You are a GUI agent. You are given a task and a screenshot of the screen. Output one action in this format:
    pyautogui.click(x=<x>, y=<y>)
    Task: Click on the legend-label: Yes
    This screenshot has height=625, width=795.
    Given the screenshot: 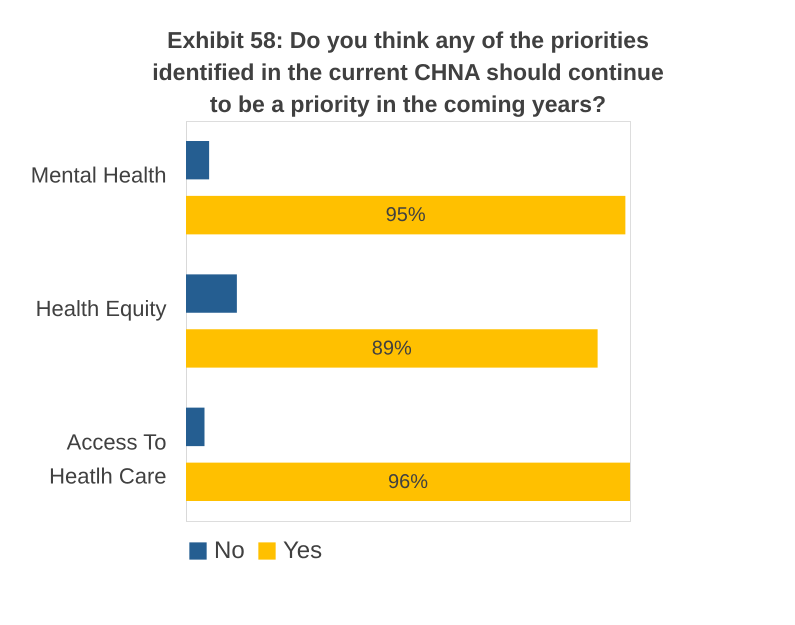 What is the action you would take?
    pyautogui.click(x=302, y=550)
    